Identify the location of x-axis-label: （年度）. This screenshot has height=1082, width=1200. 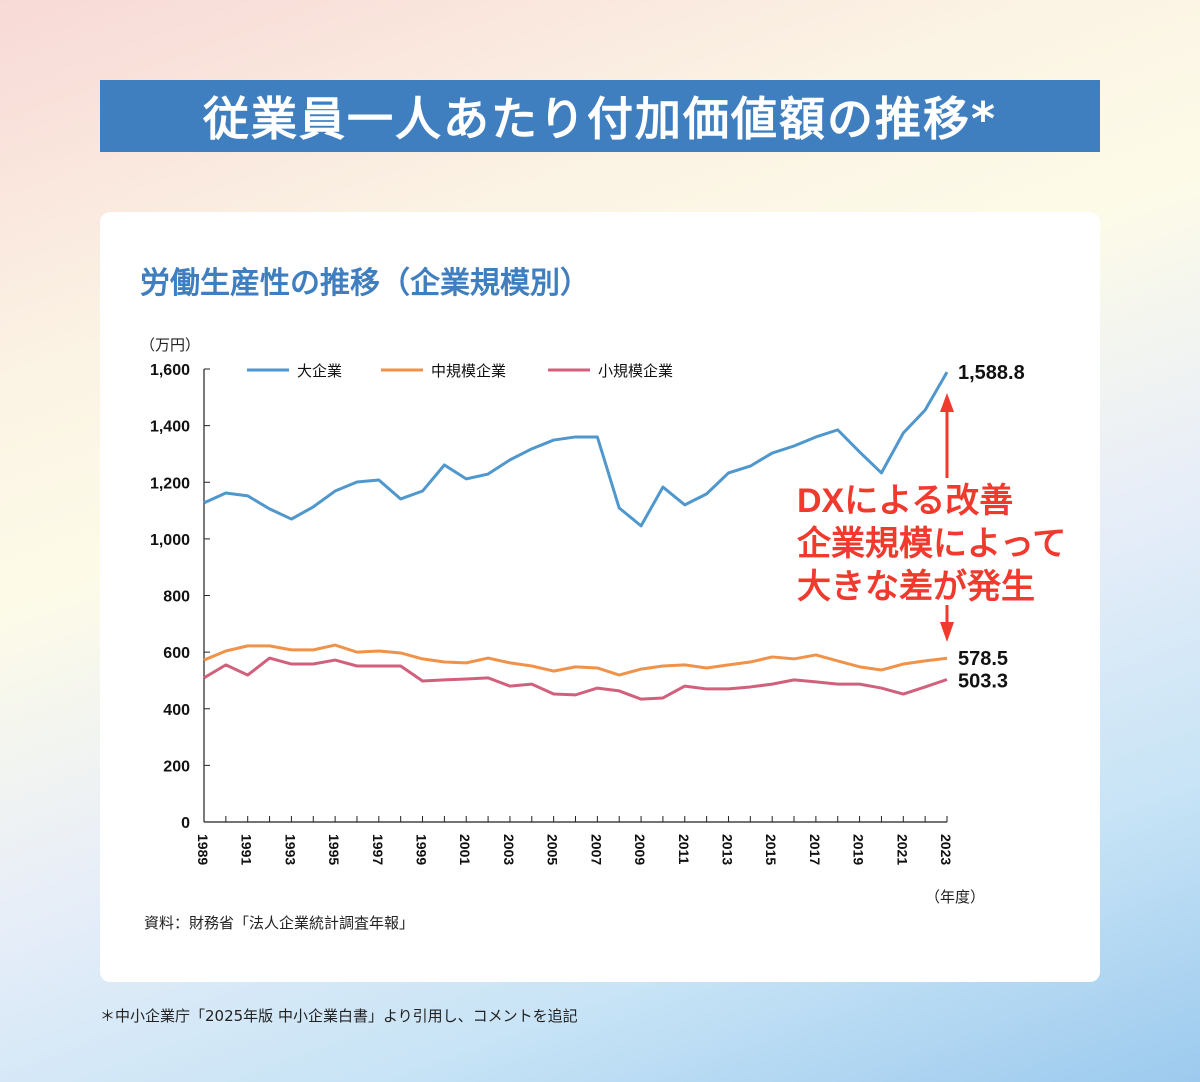
(955, 897).